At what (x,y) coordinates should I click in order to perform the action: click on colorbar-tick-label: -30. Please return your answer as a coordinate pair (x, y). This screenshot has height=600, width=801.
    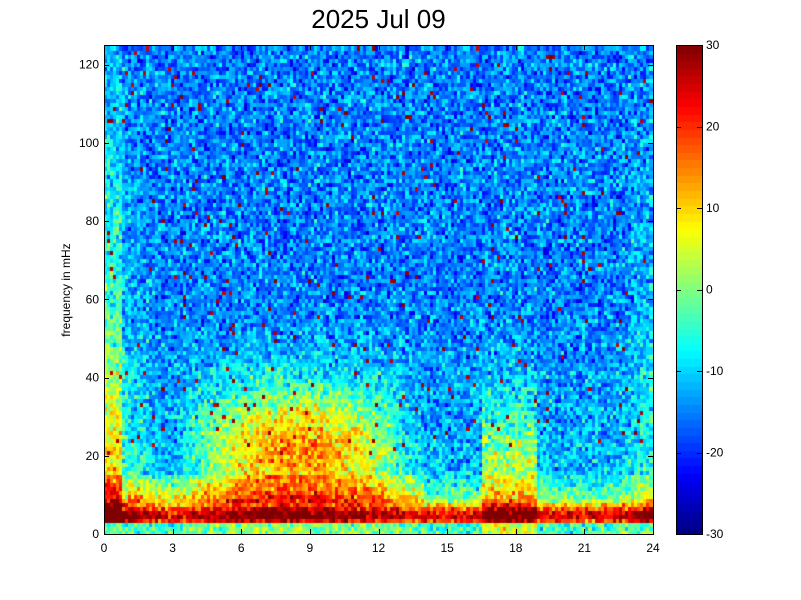
    Looking at the image, I should click on (715, 534).